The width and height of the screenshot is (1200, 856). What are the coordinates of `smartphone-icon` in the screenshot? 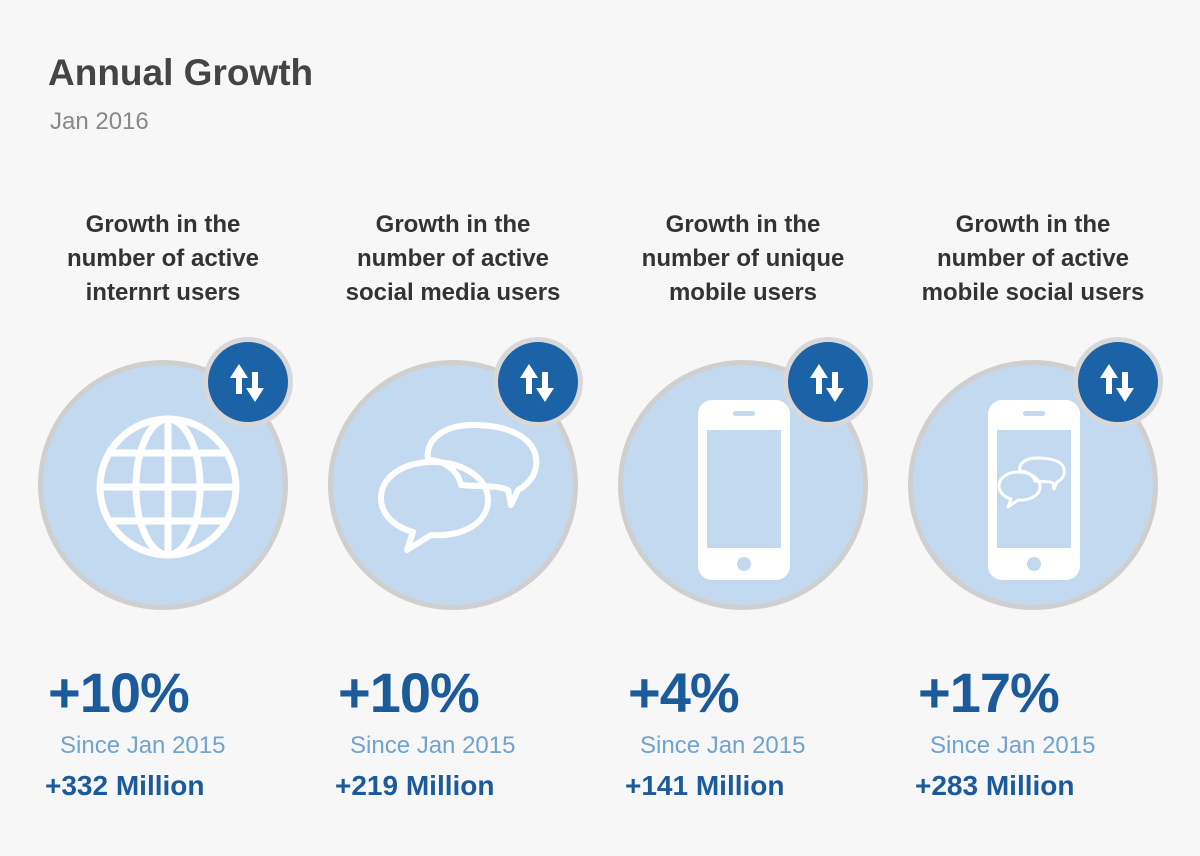 It's located at (744, 490).